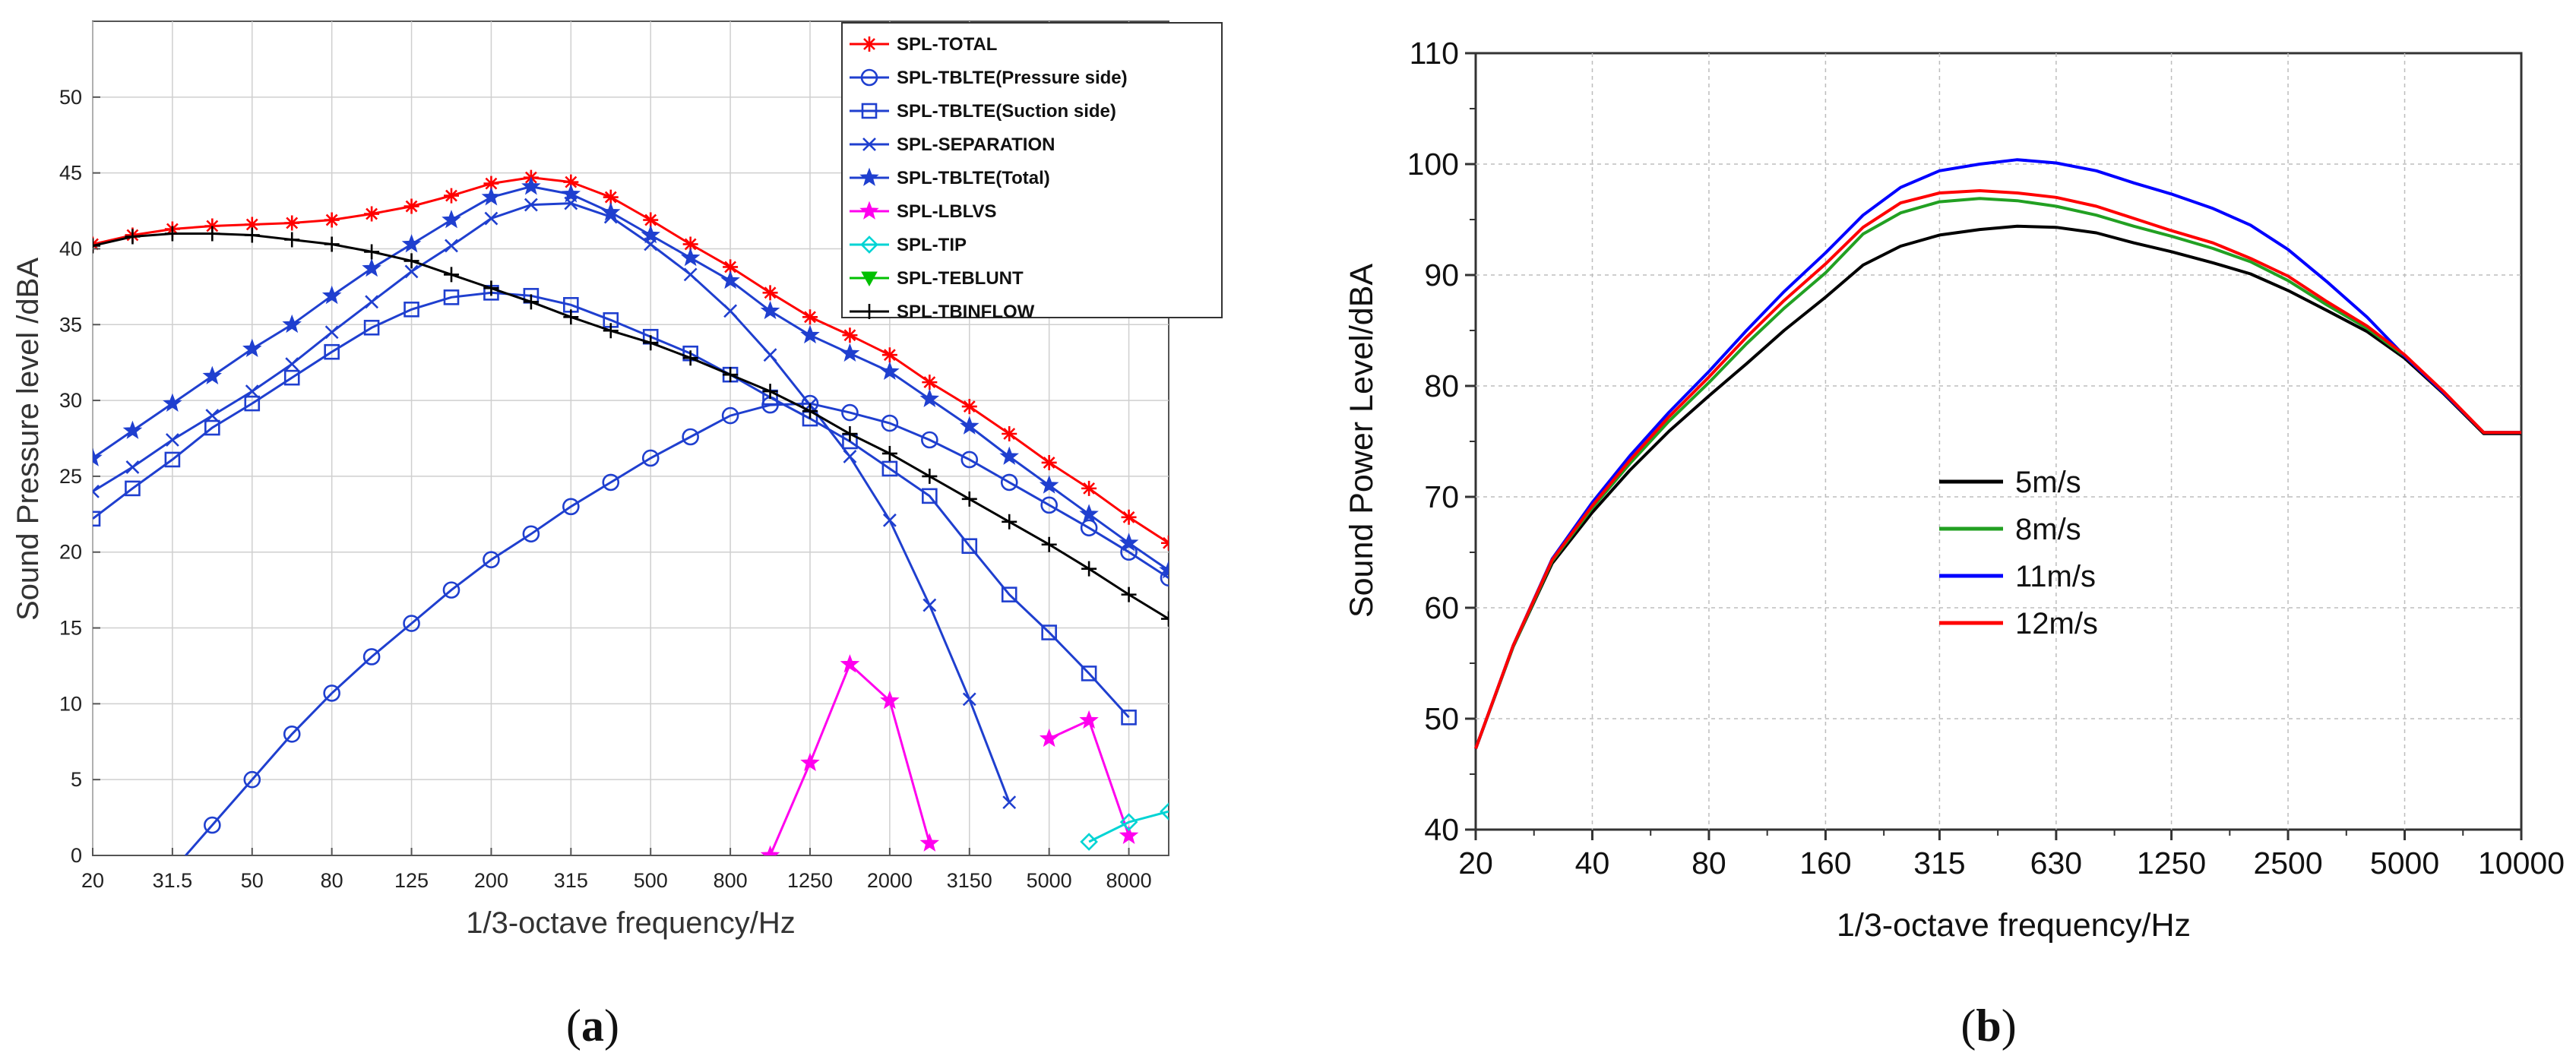  I want to click on chart-a-x-tick-label: 125, so click(411, 881).